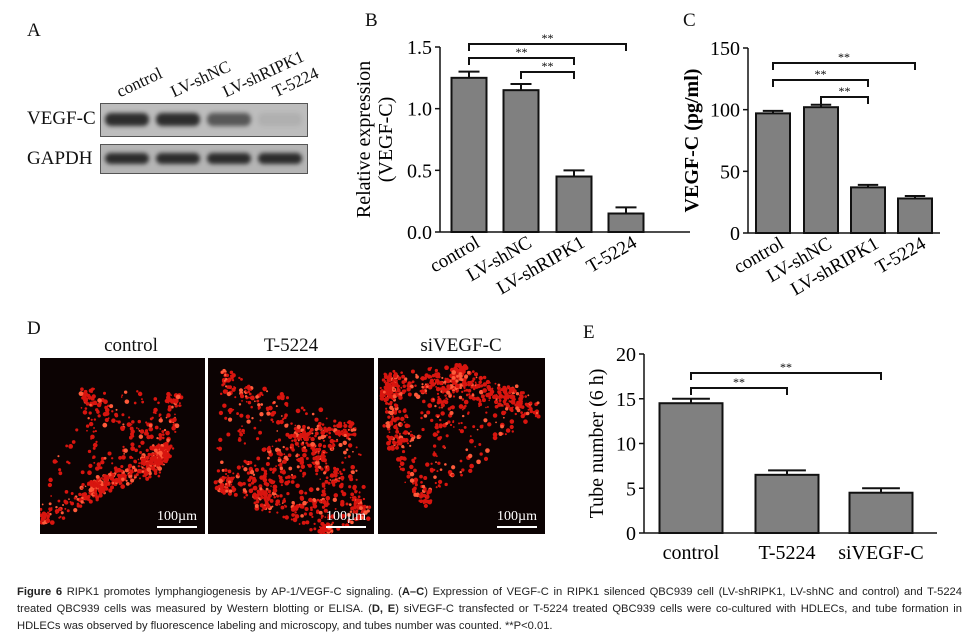 This screenshot has width=977, height=644. Describe the element at coordinates (735, 234) in the screenshot. I see `y-tick-label: 0` at that location.